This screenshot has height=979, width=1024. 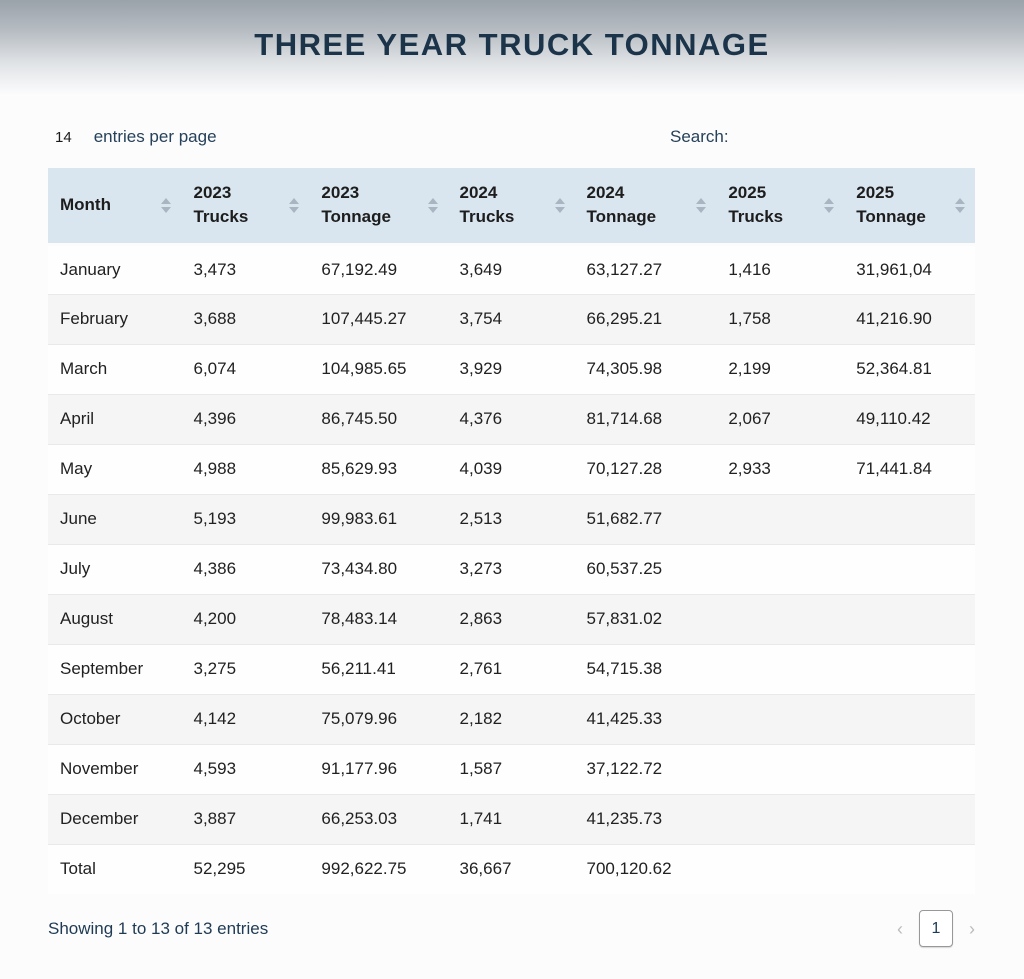 What do you see at coordinates (245, 818) in the screenshot?
I see `cell-value: 3,887` at bounding box center [245, 818].